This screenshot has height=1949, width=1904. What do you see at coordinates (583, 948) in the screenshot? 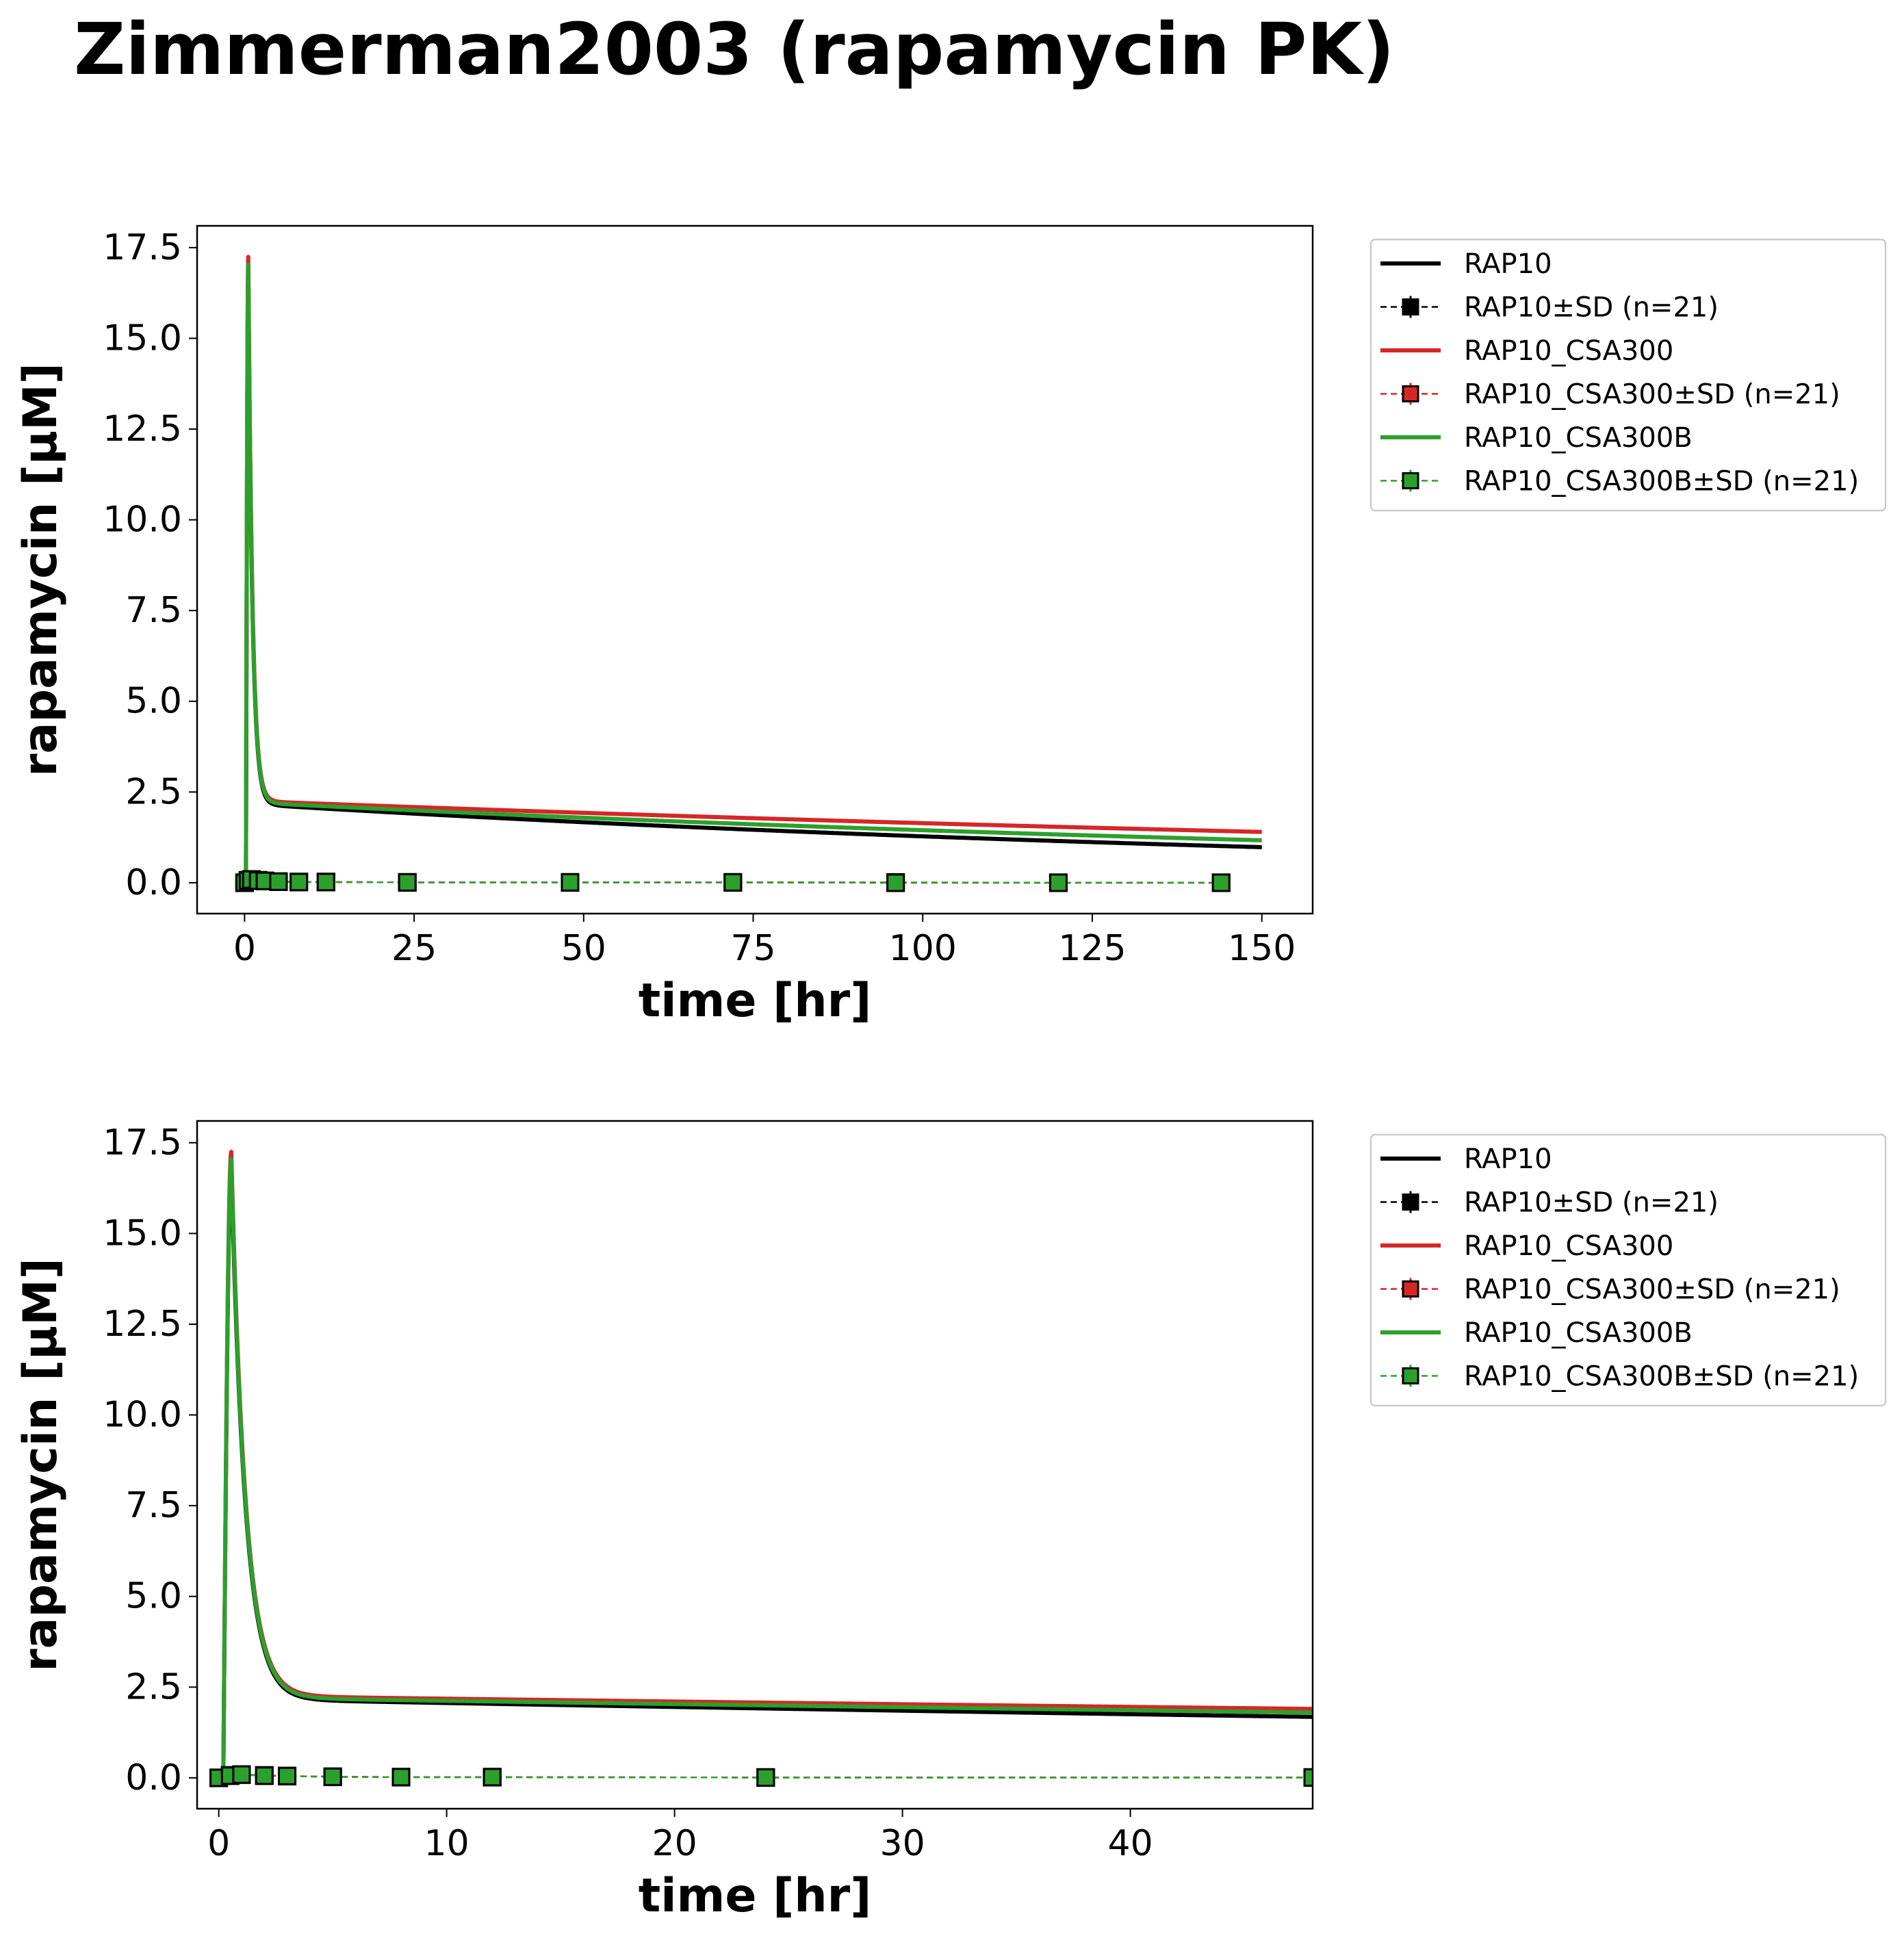
I see `x-tick-label: 50` at bounding box center [583, 948].